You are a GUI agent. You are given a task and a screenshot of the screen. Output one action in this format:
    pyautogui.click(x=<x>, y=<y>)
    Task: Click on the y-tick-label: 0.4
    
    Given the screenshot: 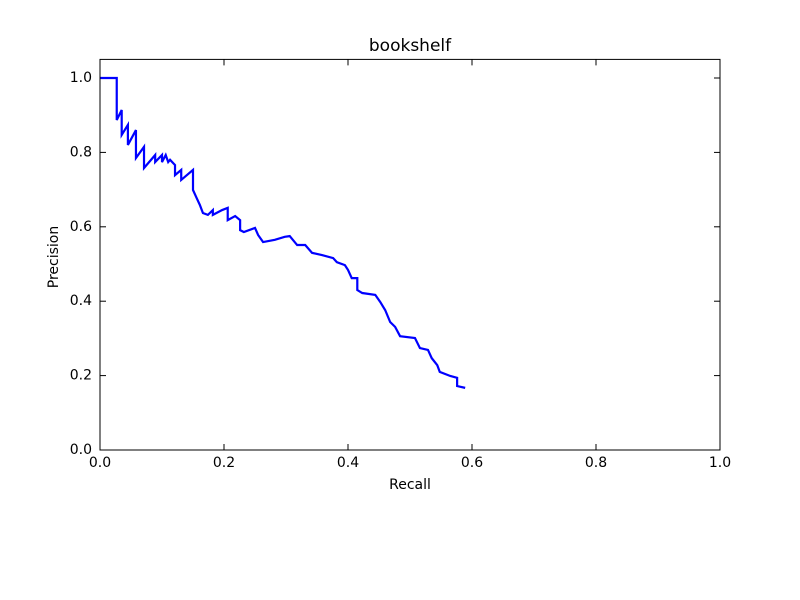 What is the action you would take?
    pyautogui.click(x=81, y=301)
    